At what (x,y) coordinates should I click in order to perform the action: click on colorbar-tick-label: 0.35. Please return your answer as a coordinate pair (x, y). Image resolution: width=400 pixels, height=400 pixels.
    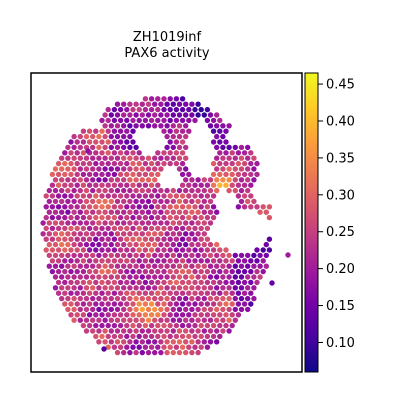
    Looking at the image, I should click on (340, 158).